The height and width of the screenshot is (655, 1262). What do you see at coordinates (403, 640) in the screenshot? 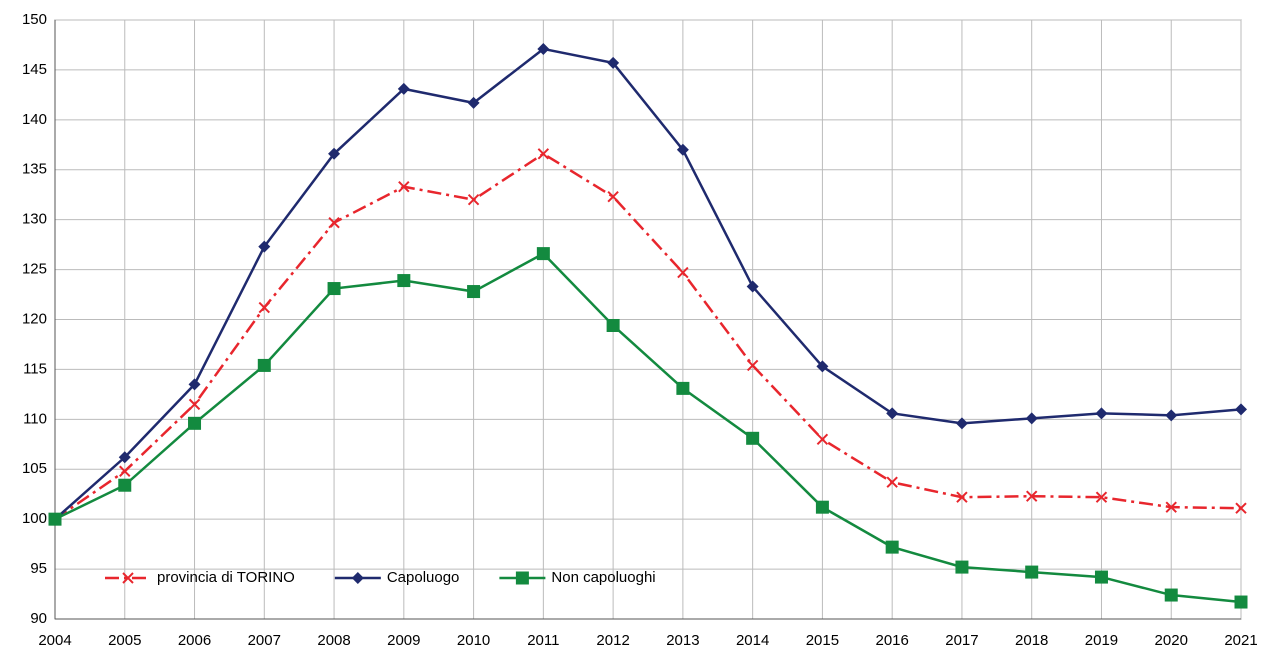
I see `x-tick-label: 2009` at bounding box center [403, 640].